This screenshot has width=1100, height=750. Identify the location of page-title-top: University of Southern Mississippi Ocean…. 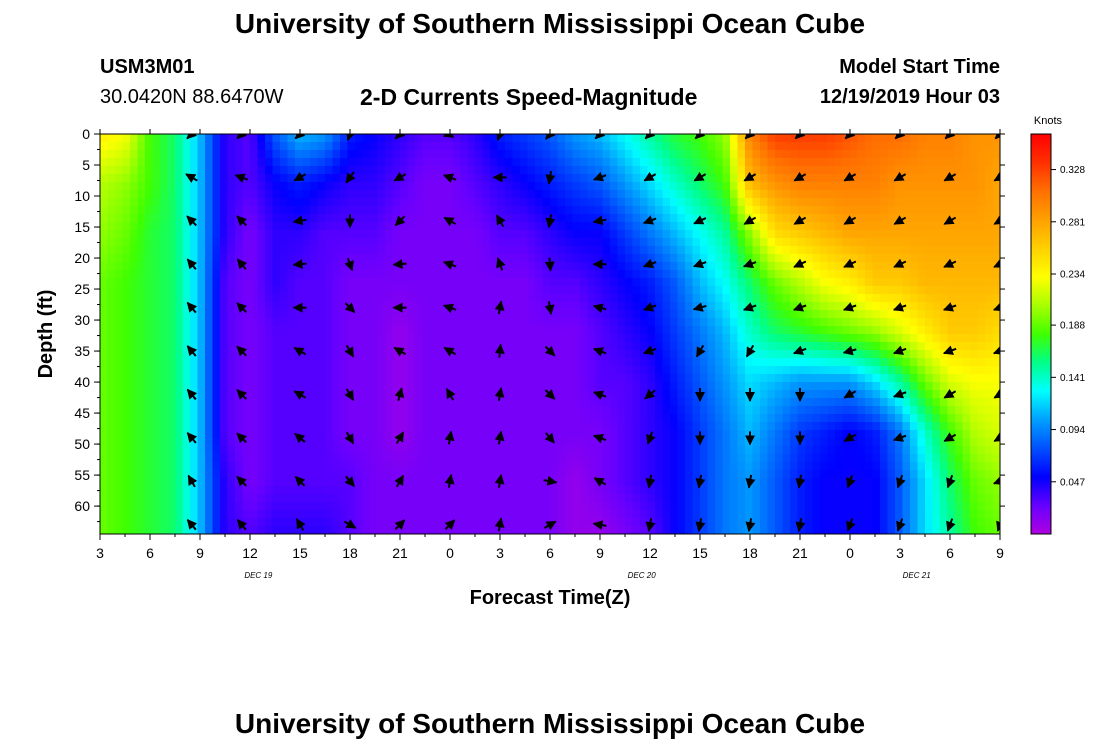
(550, 23).